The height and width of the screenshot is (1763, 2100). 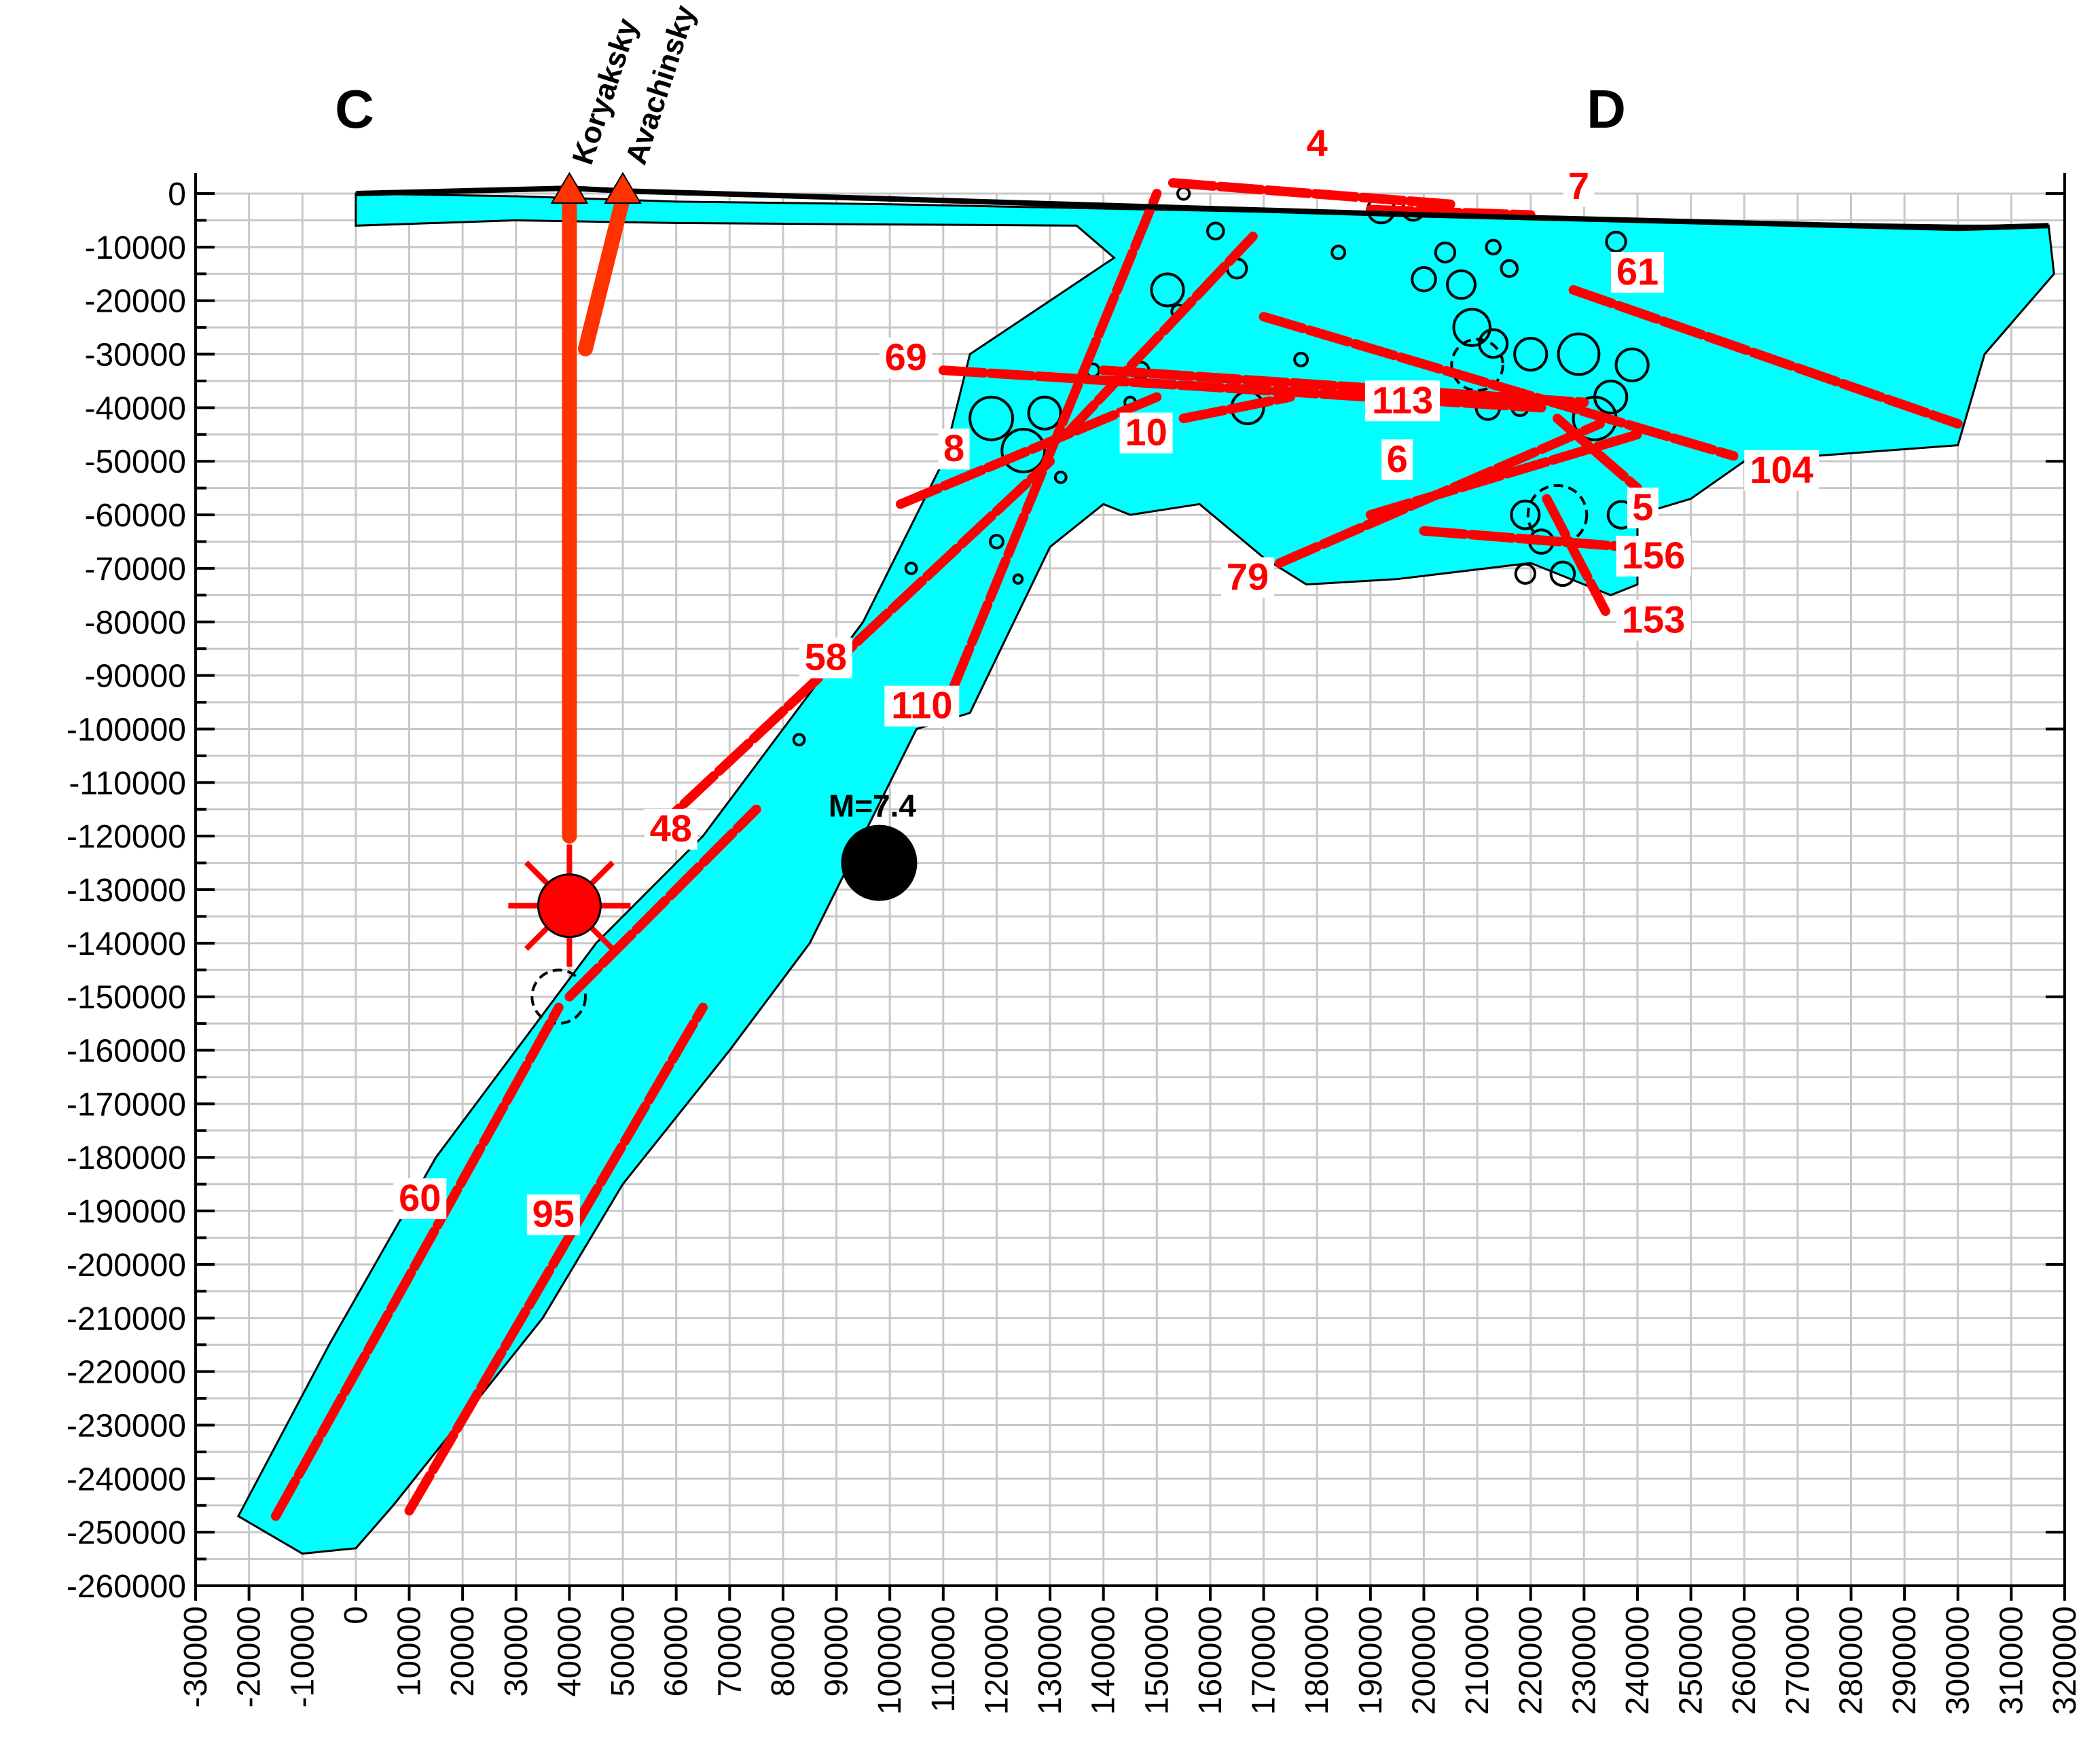 I want to click on y-tick-label: -170000, so click(x=126, y=1105).